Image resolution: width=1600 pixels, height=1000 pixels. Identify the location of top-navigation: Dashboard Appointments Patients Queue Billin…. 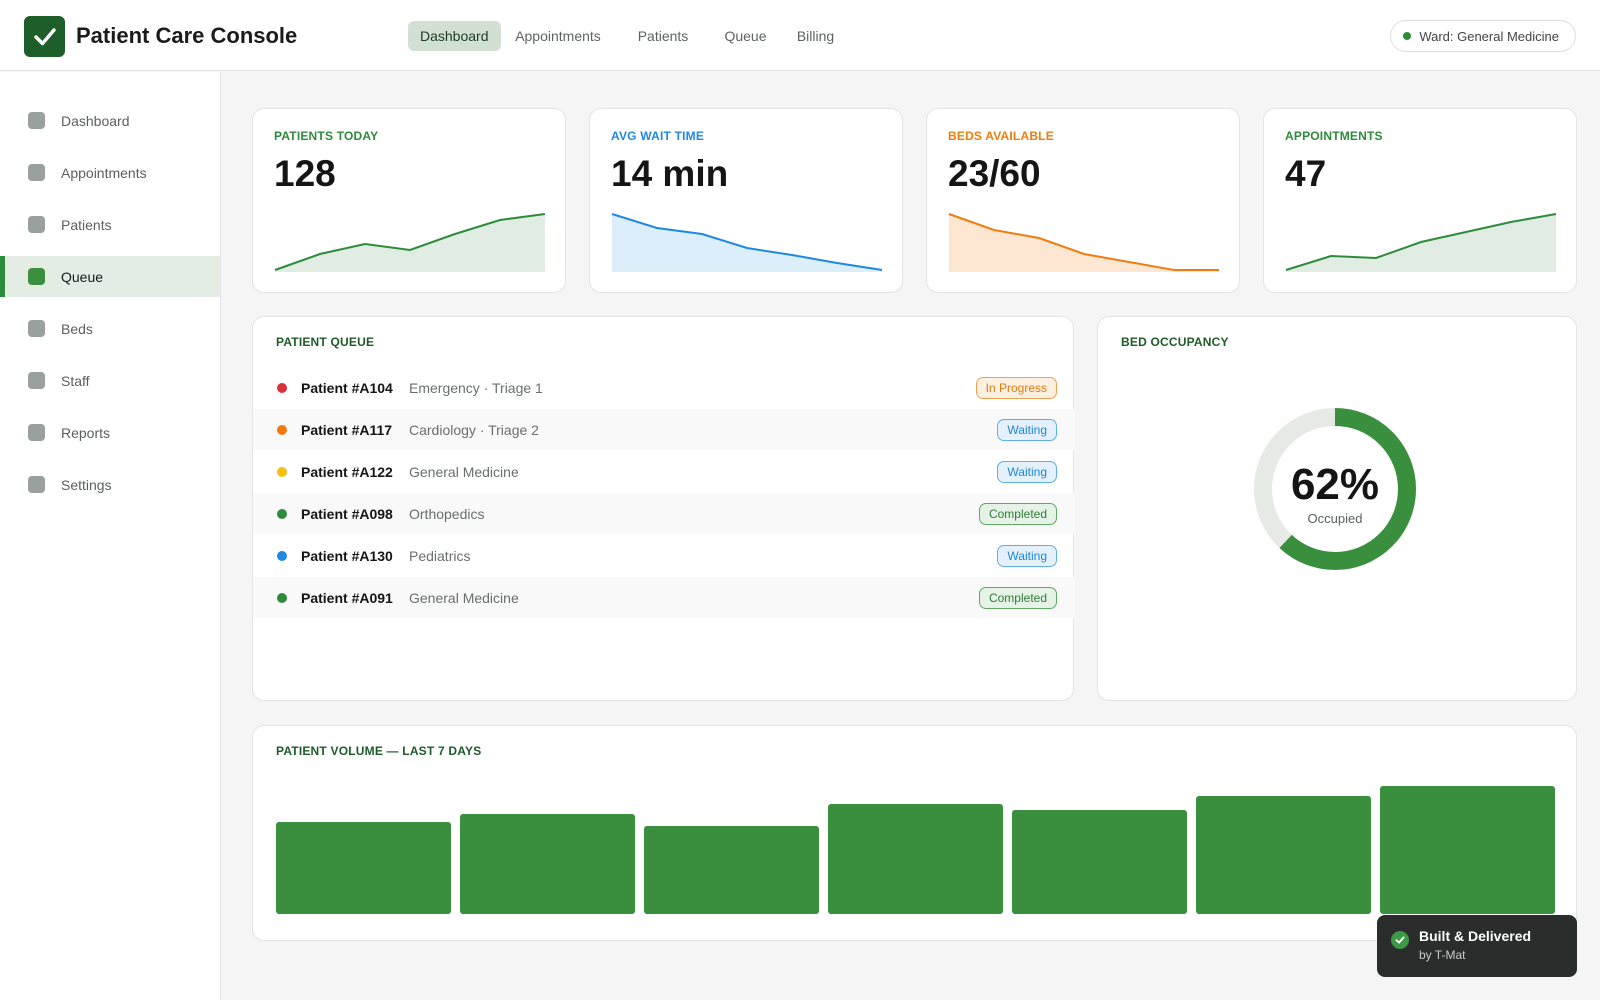
(629, 36).